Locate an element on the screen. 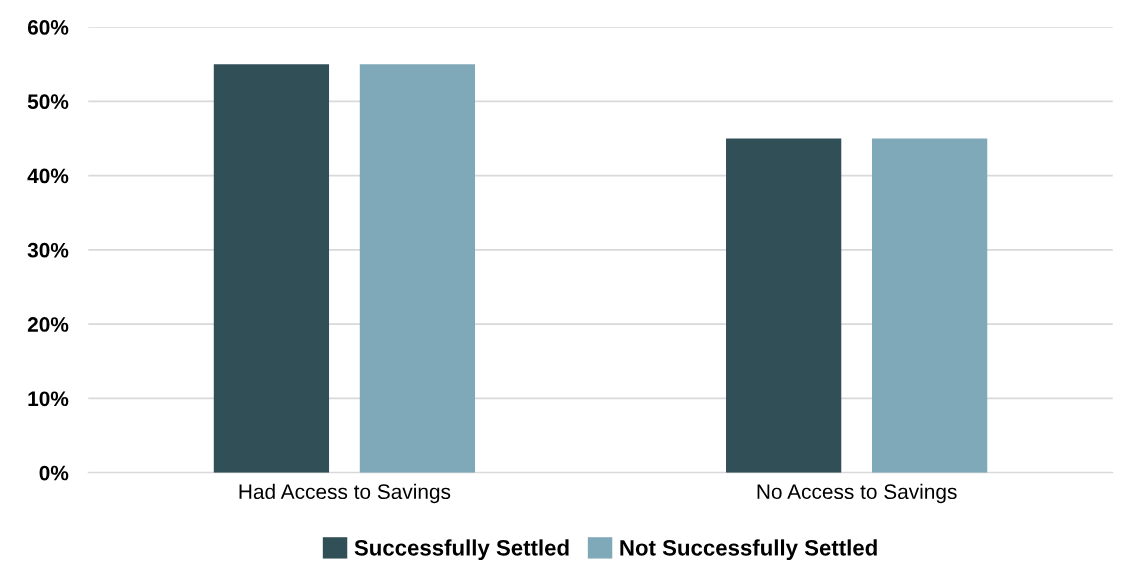 The width and height of the screenshot is (1132, 575). y-tick-label: 50% is located at coordinates (48, 102).